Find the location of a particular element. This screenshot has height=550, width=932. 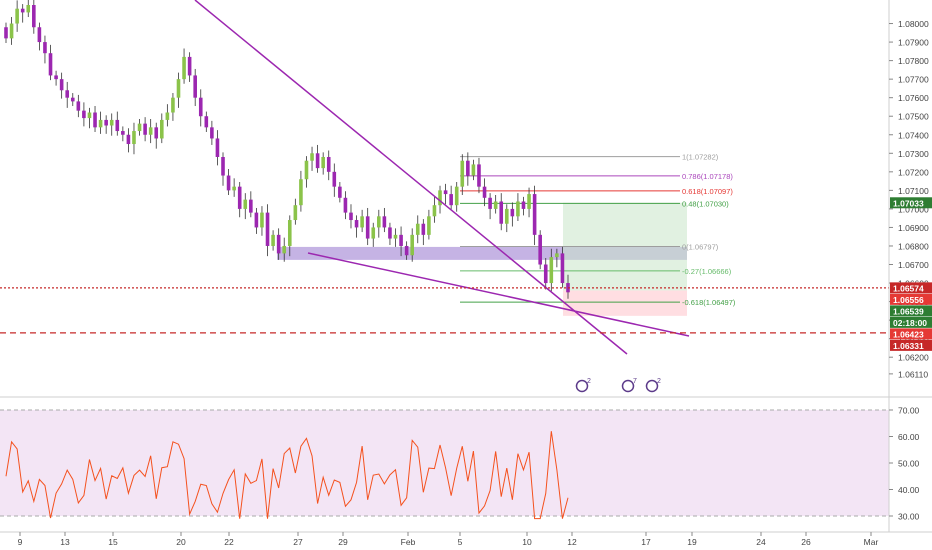

time-tick-label: 13 is located at coordinates (65, 542).